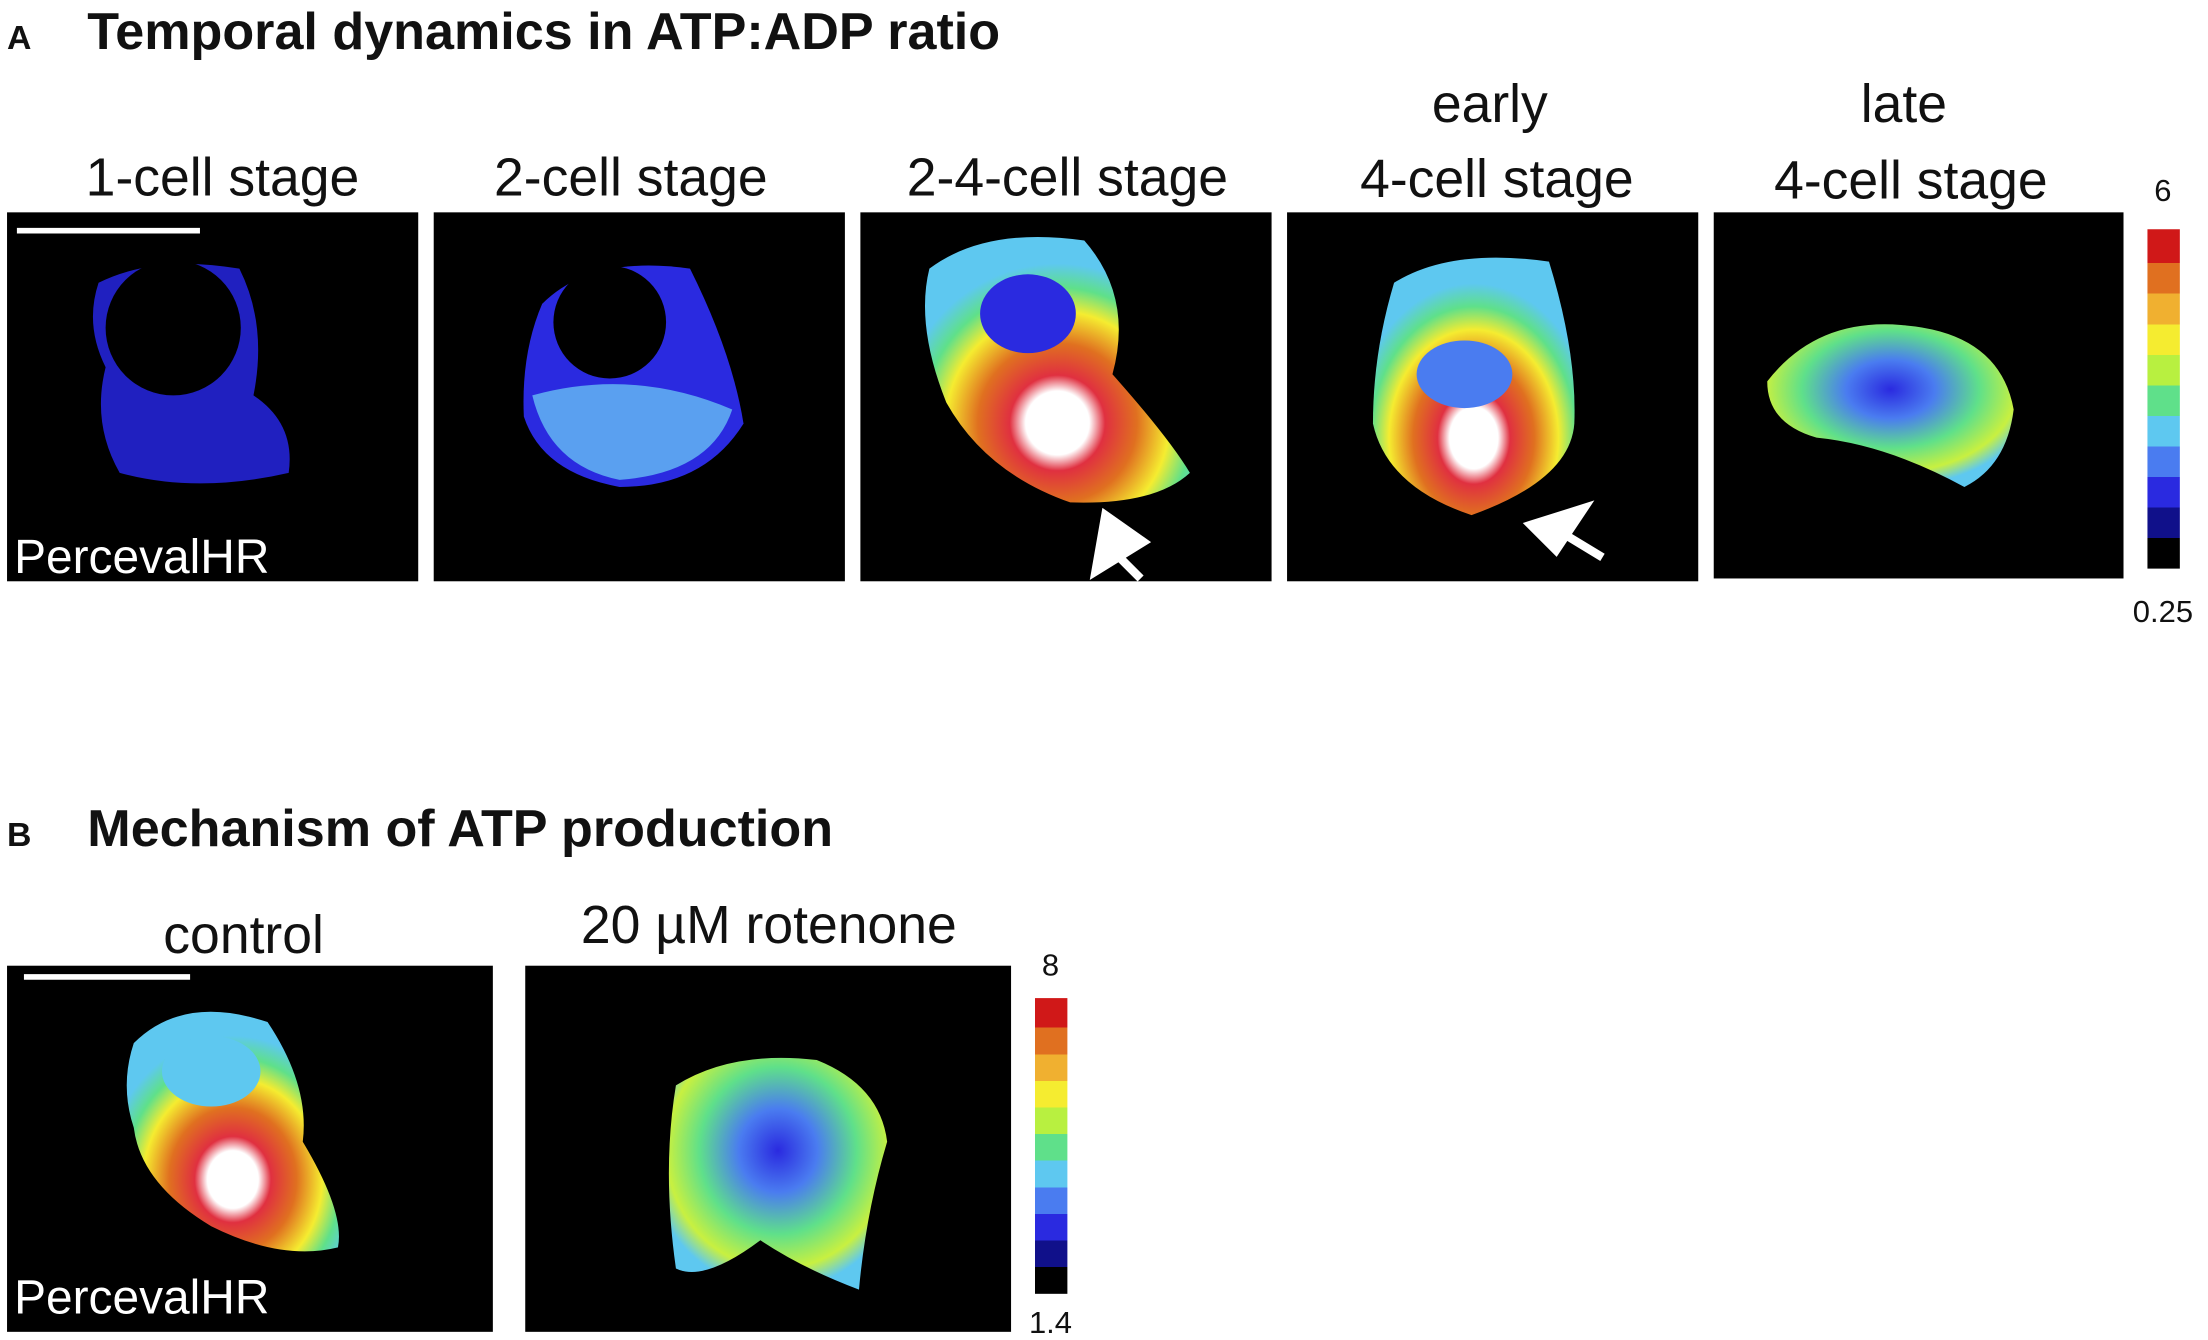 The height and width of the screenshot is (1340, 2208). Describe the element at coordinates (1490, 104) in the screenshot. I see `image-label: early` at that location.